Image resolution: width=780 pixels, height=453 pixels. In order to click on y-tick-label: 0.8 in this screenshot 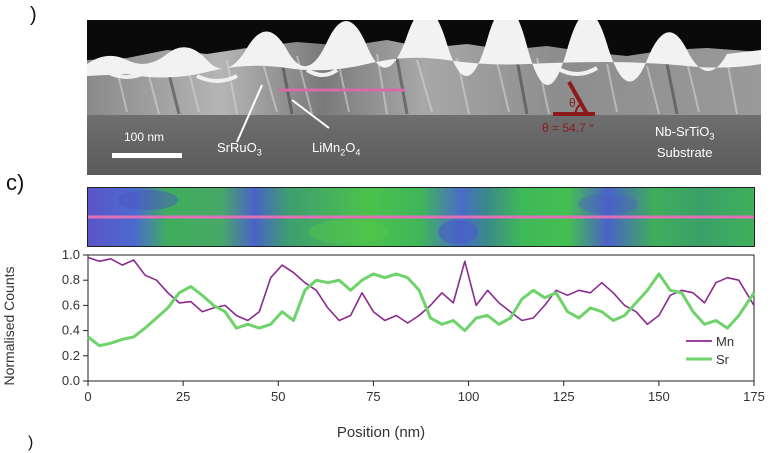, I will do `click(71, 279)`.